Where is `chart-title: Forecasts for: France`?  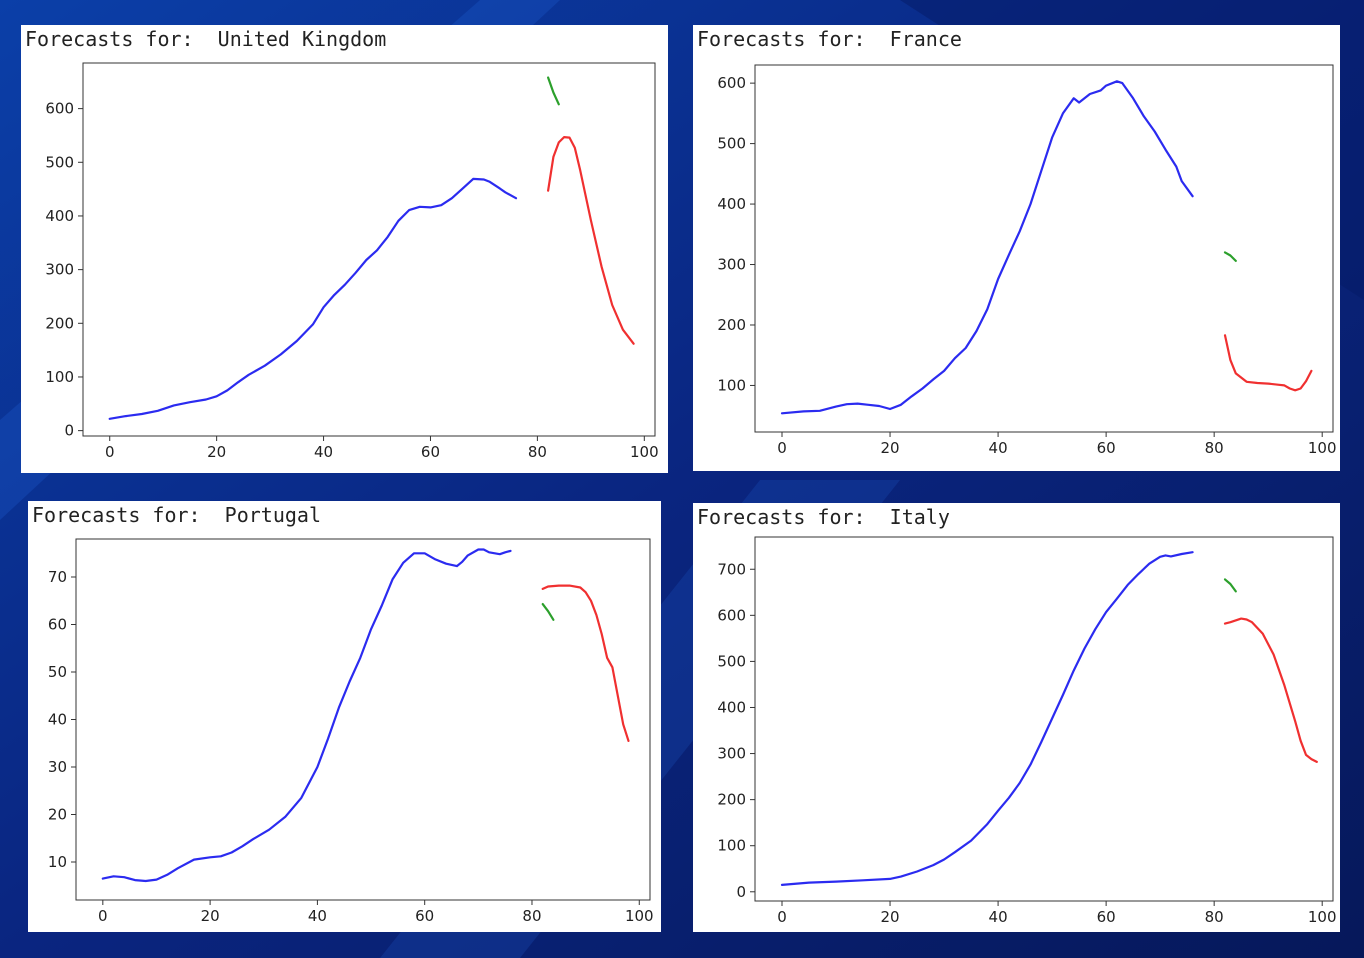
chart-title: Forecasts for: France is located at coordinates (829, 39).